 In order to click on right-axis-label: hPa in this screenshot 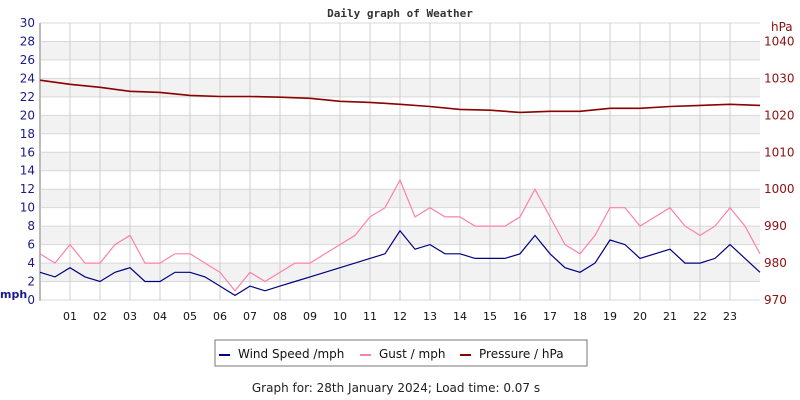, I will do `click(782, 27)`.